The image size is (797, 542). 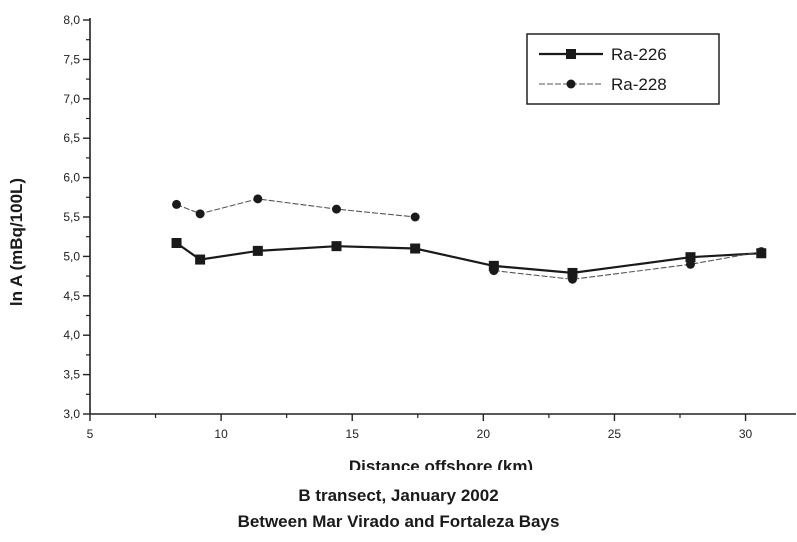 What do you see at coordinates (441, 463) in the screenshot?
I see `x-axis-title: Distance offshore (km)` at bounding box center [441, 463].